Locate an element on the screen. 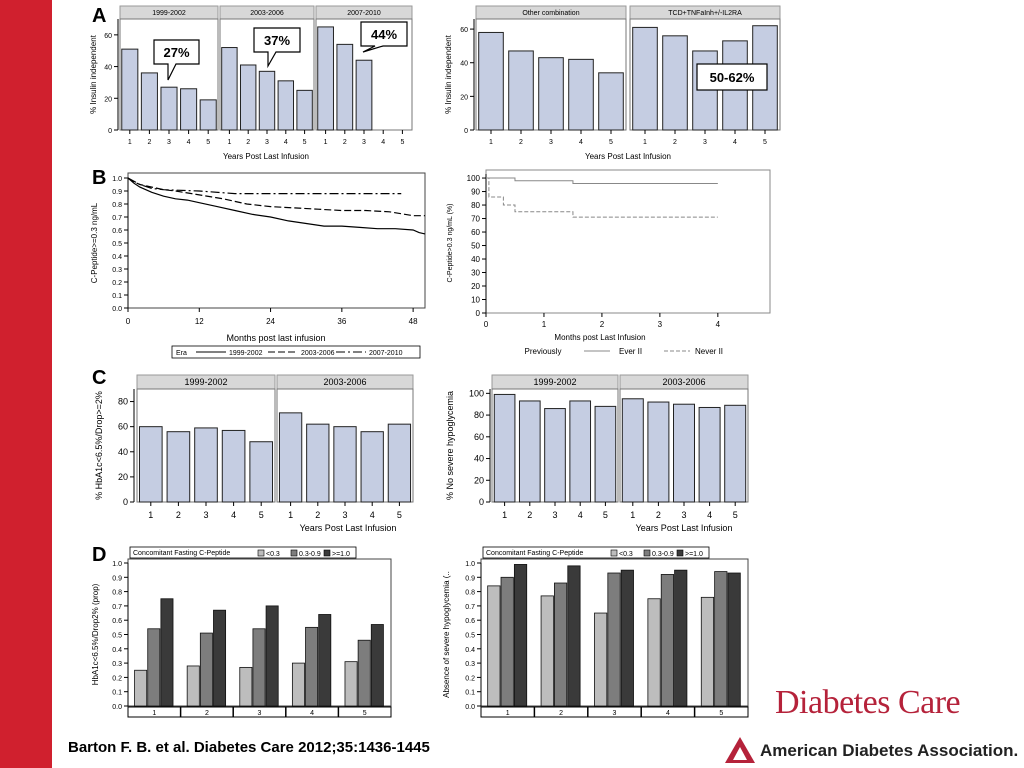 The image size is (1024, 768). panel-letter-c: C is located at coordinates (99, 378).